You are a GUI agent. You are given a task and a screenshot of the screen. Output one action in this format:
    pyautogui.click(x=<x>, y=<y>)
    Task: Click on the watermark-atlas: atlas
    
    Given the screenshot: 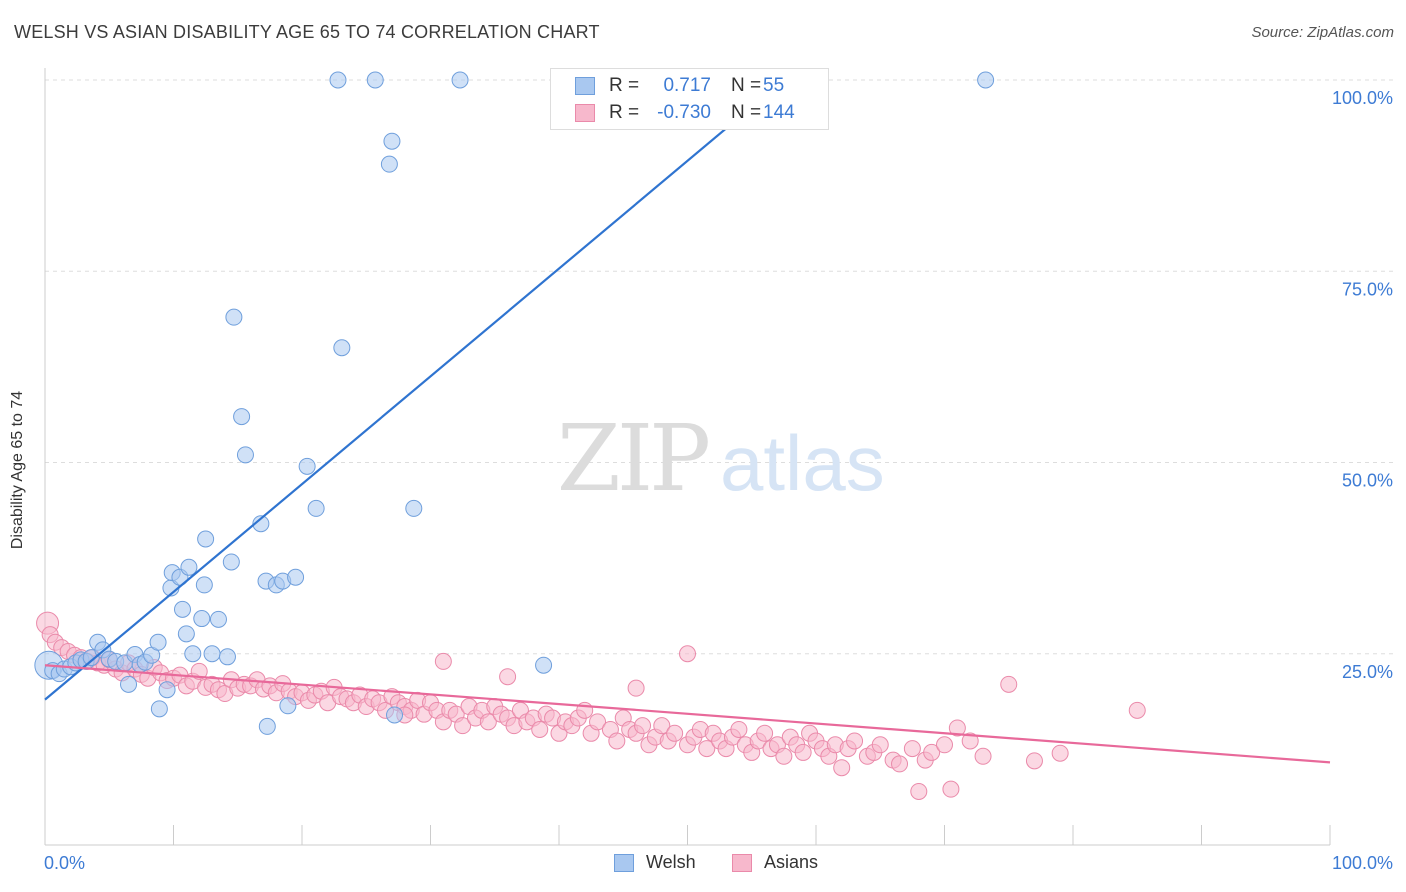 What is the action you would take?
    pyautogui.click(x=802, y=463)
    